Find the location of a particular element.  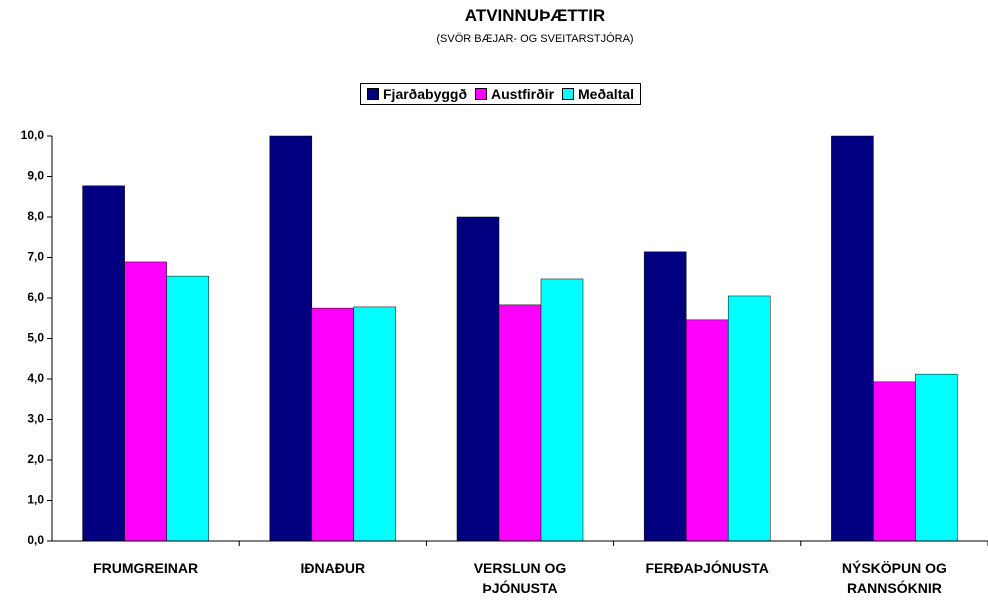

legend-item: Meðaltal is located at coordinates (598, 94).